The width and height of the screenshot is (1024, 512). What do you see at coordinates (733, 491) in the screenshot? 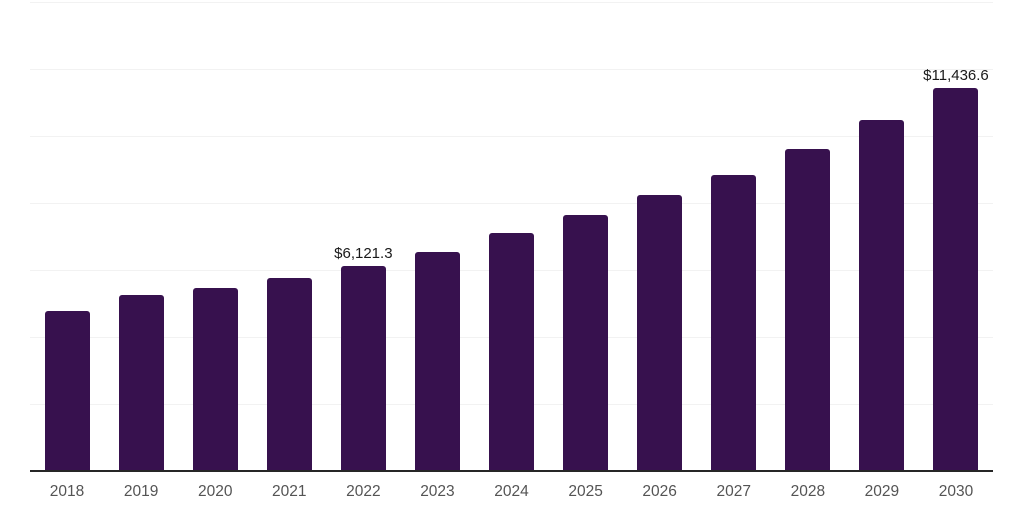
I see `x-tick-label: 2027` at bounding box center [733, 491].